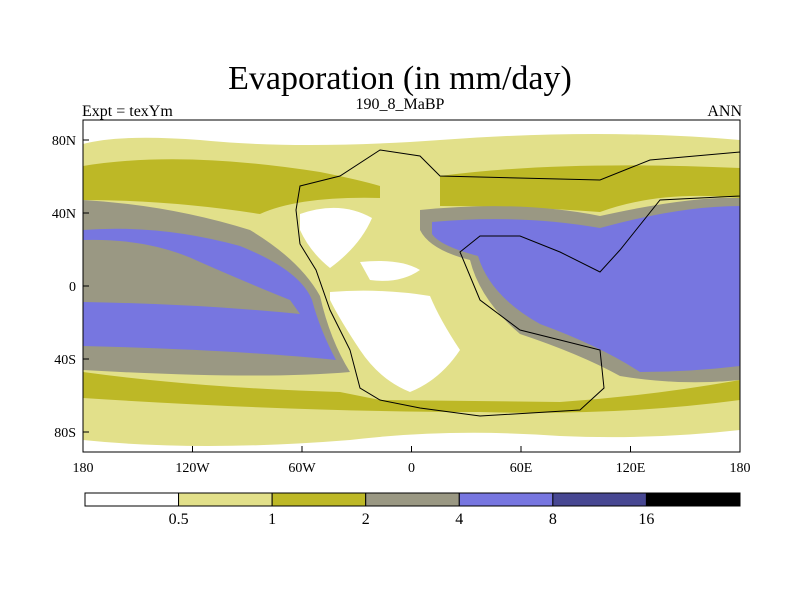  I want to click on colorbar-label: 2, so click(366, 519).